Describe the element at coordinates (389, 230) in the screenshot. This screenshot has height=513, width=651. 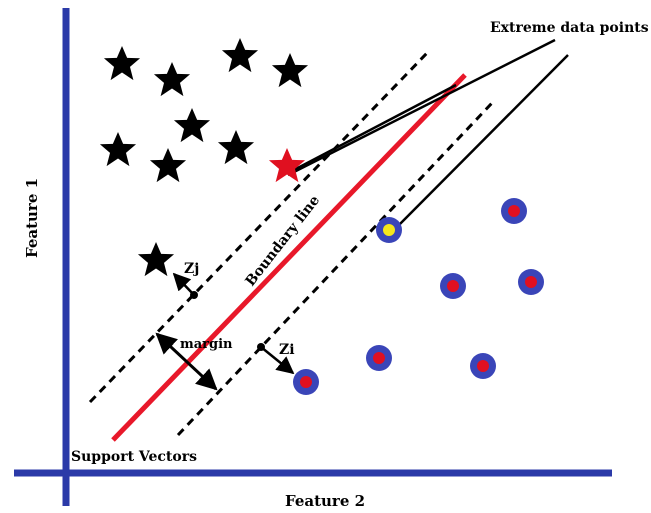
I see `extreme-circle-icon` at that location.